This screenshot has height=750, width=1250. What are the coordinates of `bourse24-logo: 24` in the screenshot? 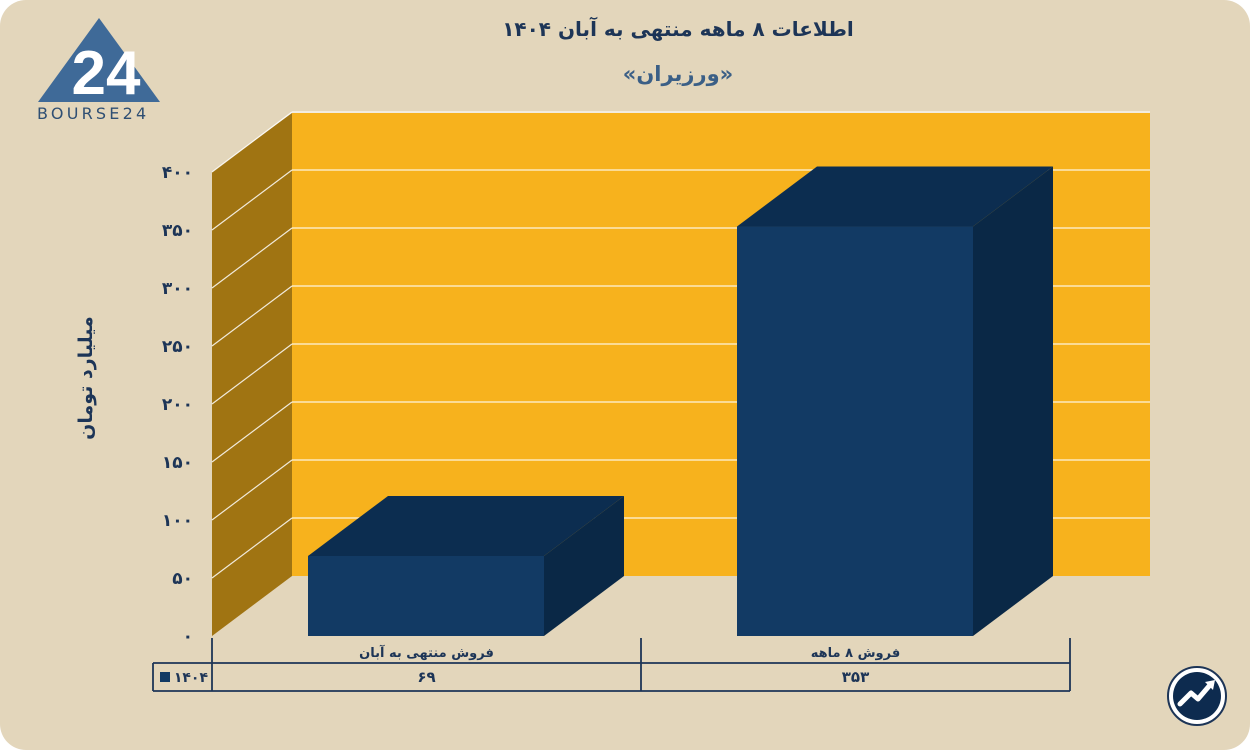 It's located at (99, 63).